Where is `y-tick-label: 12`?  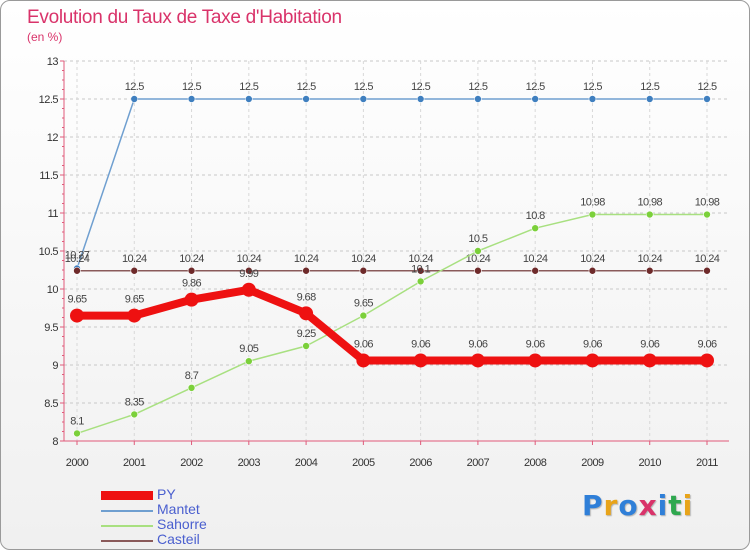
y-tick-label: 12 is located at coordinates (53, 138).